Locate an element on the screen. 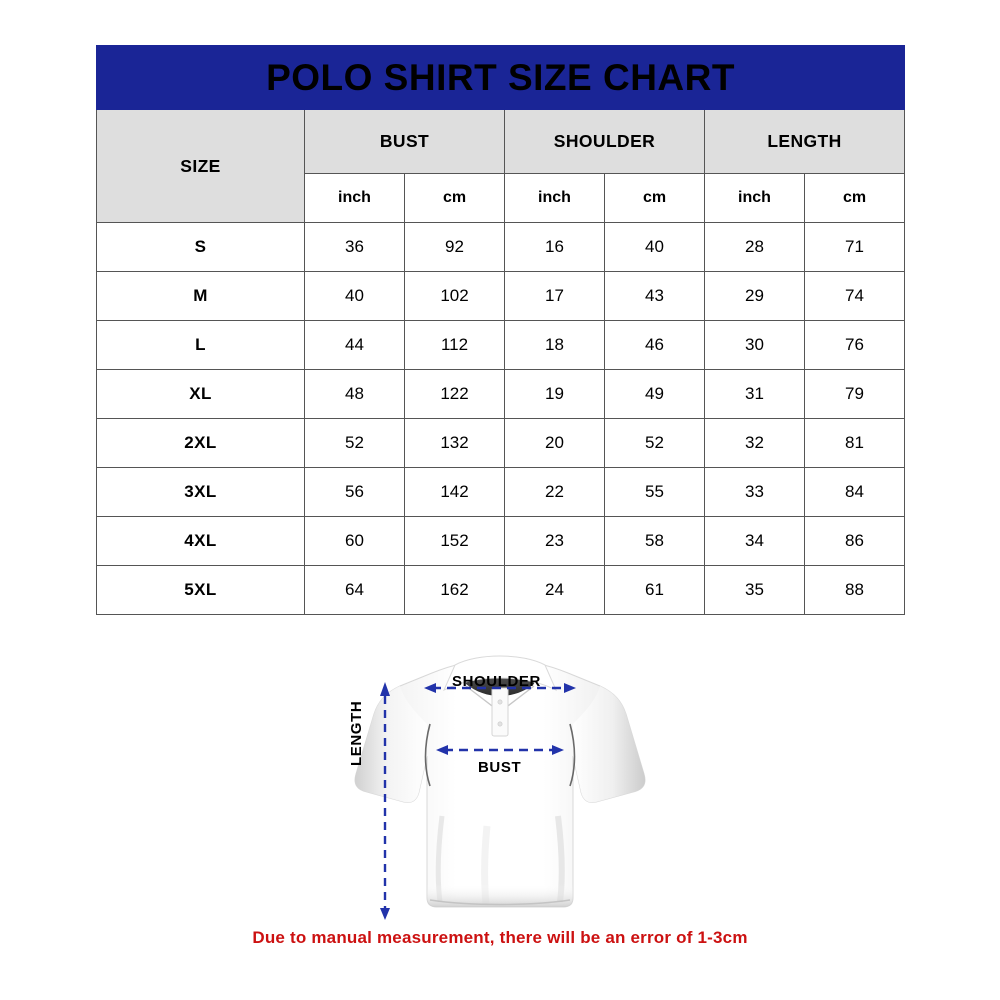  cell-length-cm: 84 is located at coordinates (854, 492).